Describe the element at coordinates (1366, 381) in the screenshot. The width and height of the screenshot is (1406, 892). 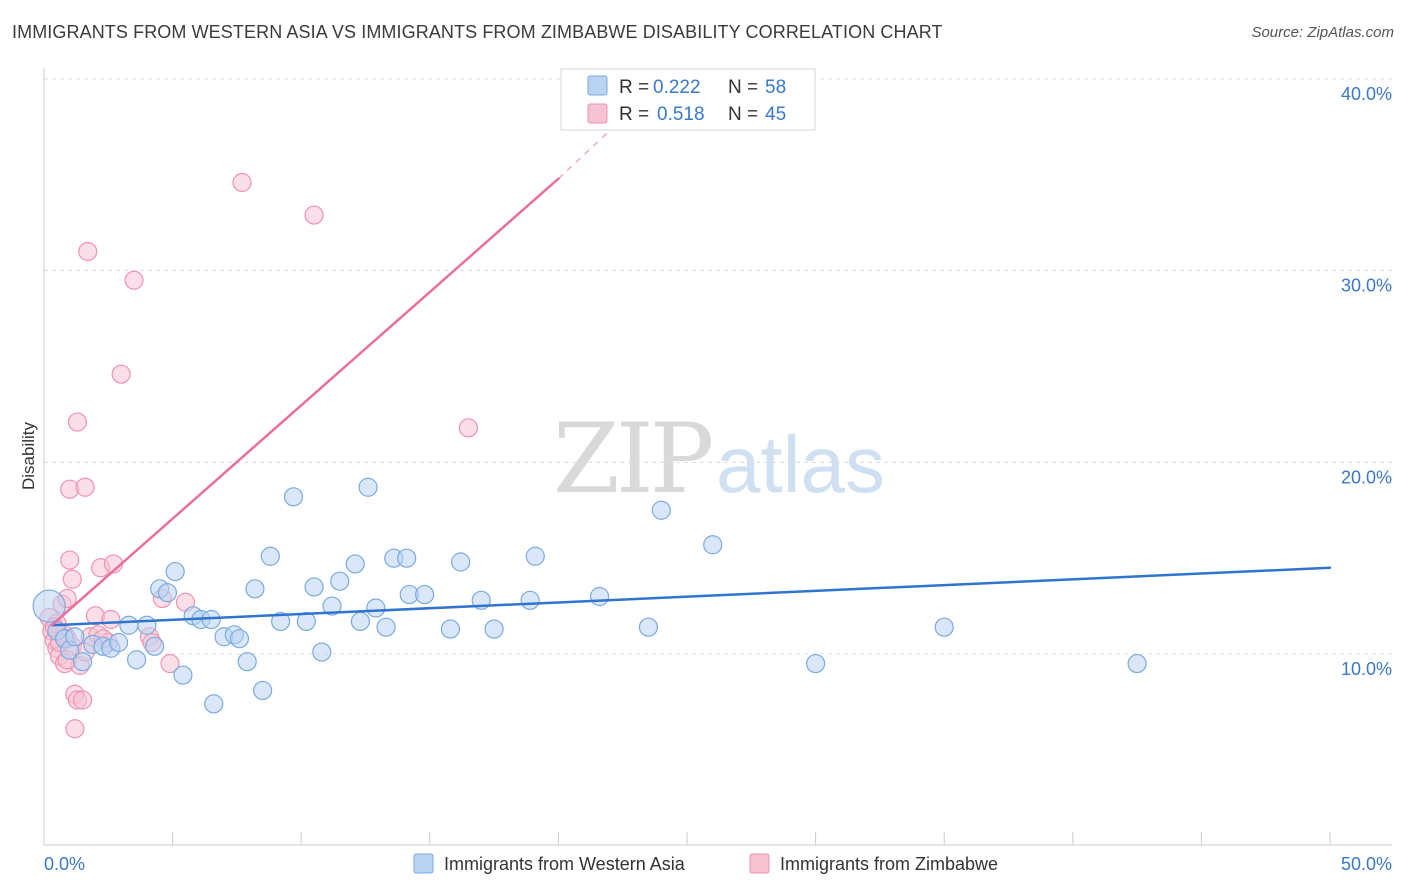
I see `y-axis-tick-labels: 10.0% 20.0% 30.0% 40.0%` at that location.